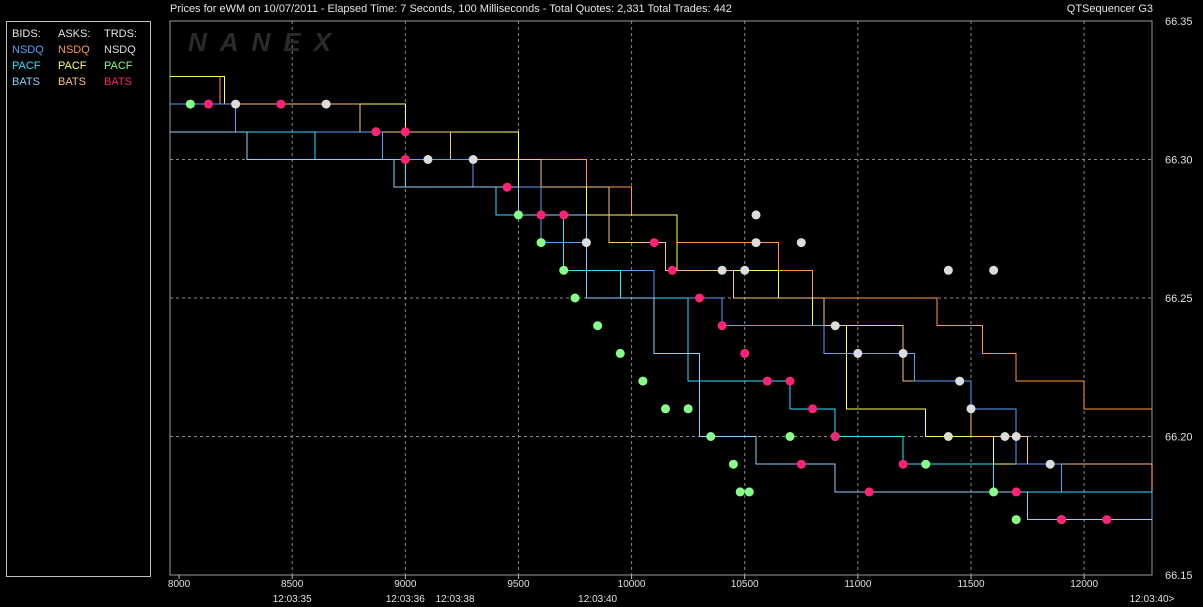  Describe the element at coordinates (597, 599) in the screenshot. I see `time-label: 12:03:40` at that location.